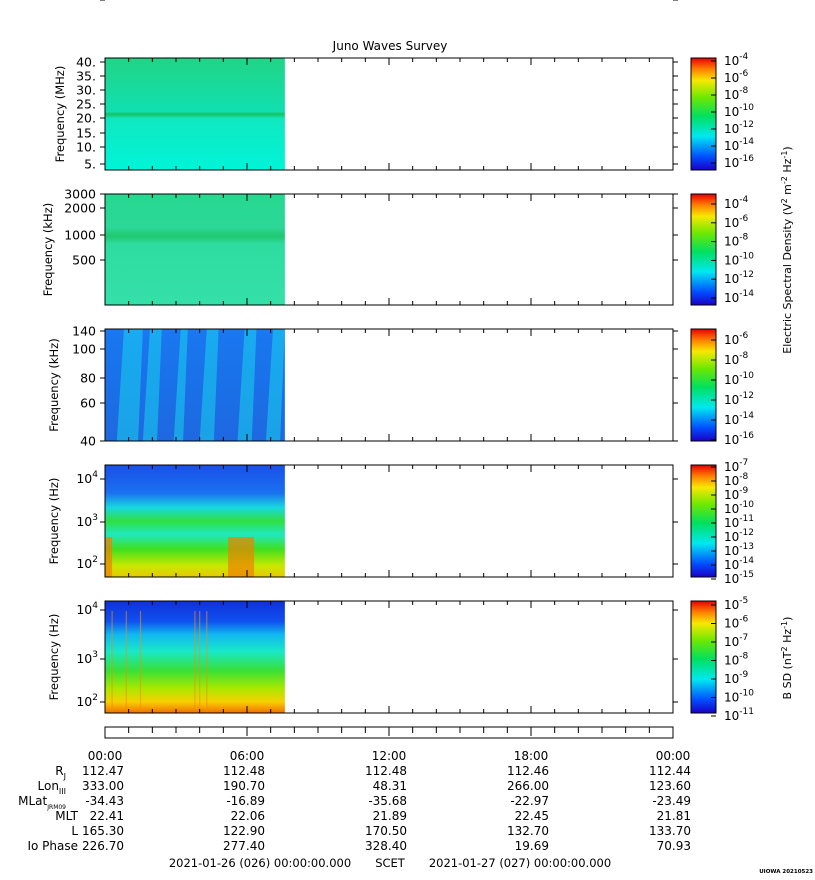 This screenshot has height=880, width=815. What do you see at coordinates (80, 208) in the screenshot?
I see `y-tick-label: 2000` at bounding box center [80, 208].